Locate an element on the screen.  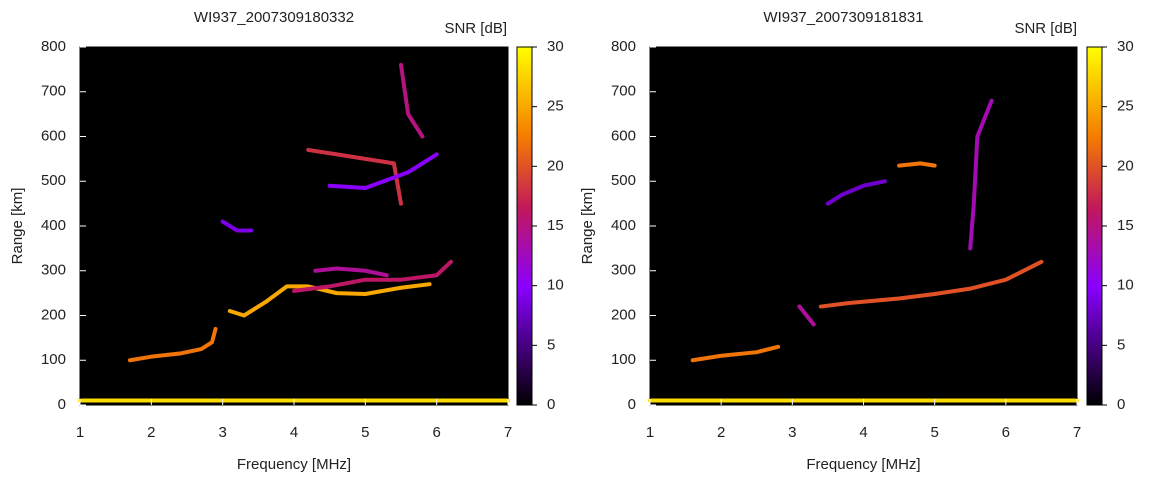
chart-title: WI937_2007309180332 is located at coordinates (274, 17).